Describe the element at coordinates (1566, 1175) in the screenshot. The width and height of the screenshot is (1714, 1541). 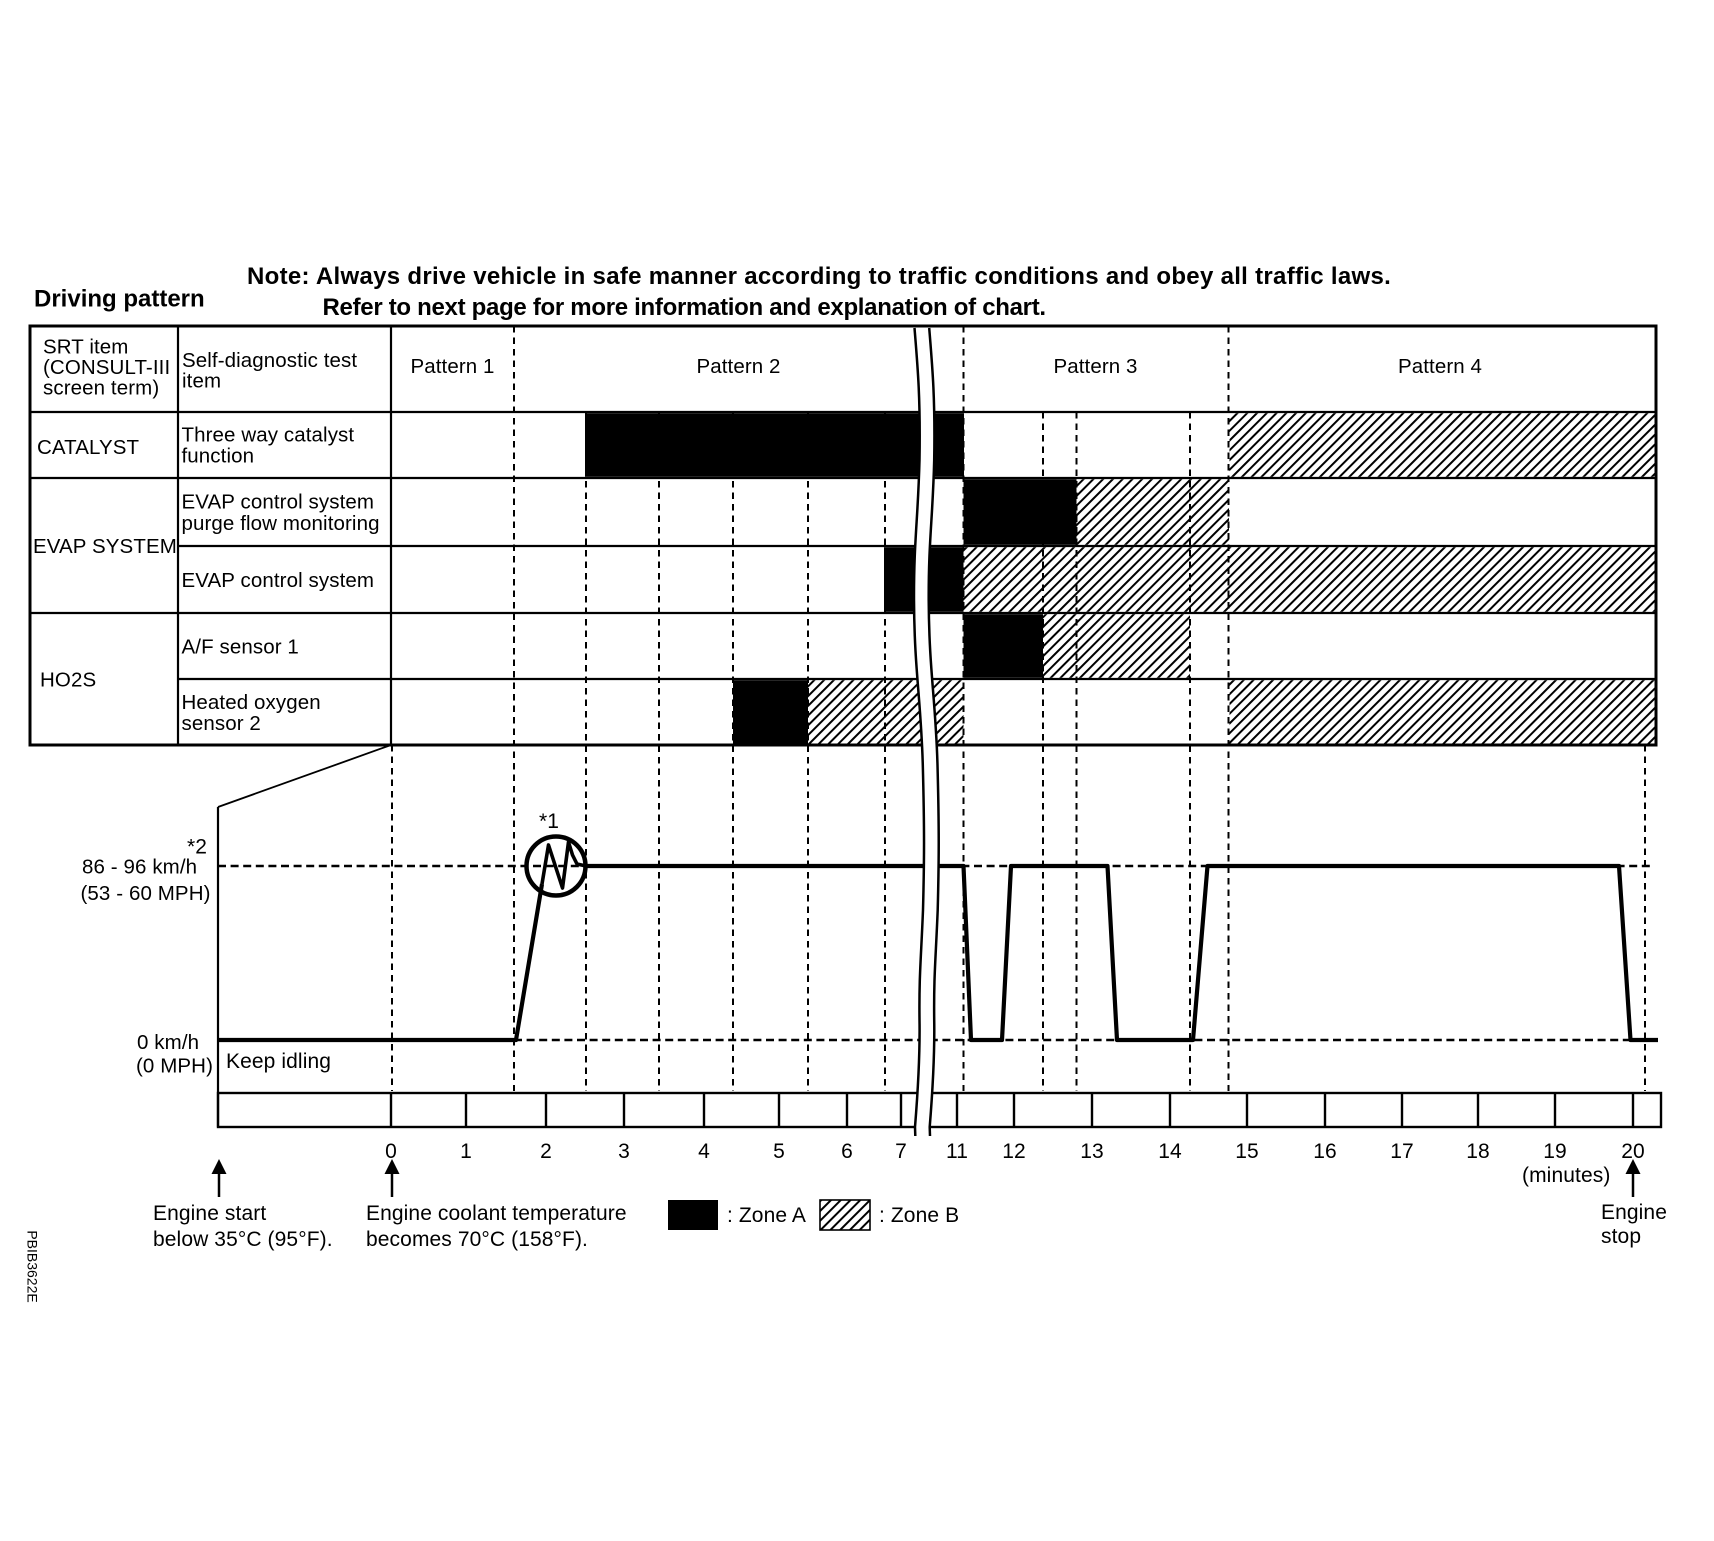
I see `svg-text: (minutes)` at that location.